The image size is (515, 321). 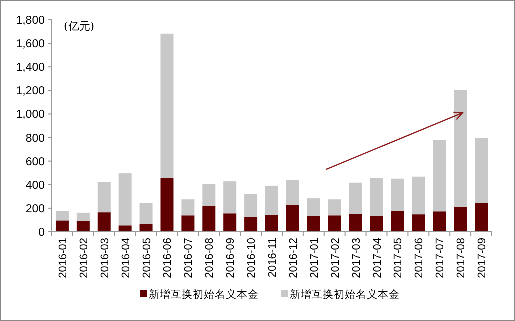 I want to click on x-tick-label: 2017-05, so click(x=398, y=258).